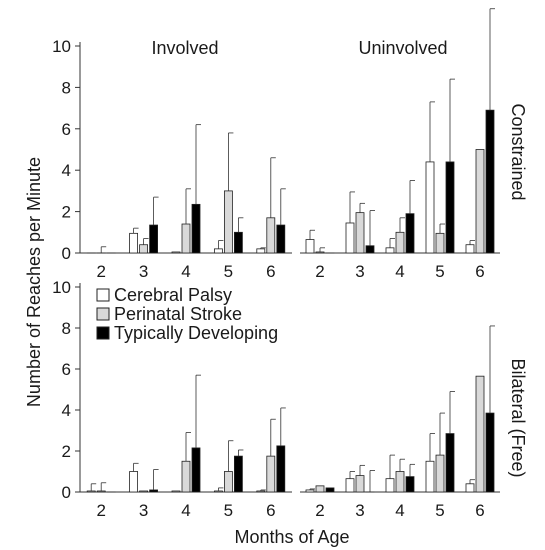 This screenshot has height=550, width=545. What do you see at coordinates (228, 482) in the screenshot?
I see `panel-r1c0-perinatal-stroke-m5-bar` at bounding box center [228, 482].